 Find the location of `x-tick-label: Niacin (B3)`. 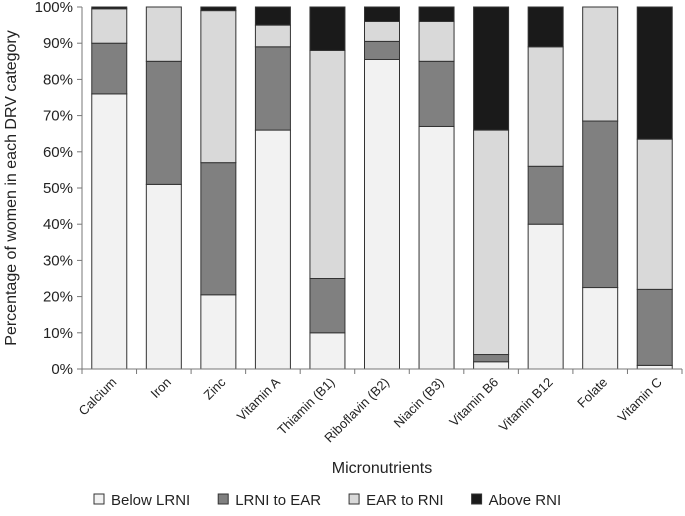

x-tick-label: Niacin (B3) is located at coordinates (419, 403).